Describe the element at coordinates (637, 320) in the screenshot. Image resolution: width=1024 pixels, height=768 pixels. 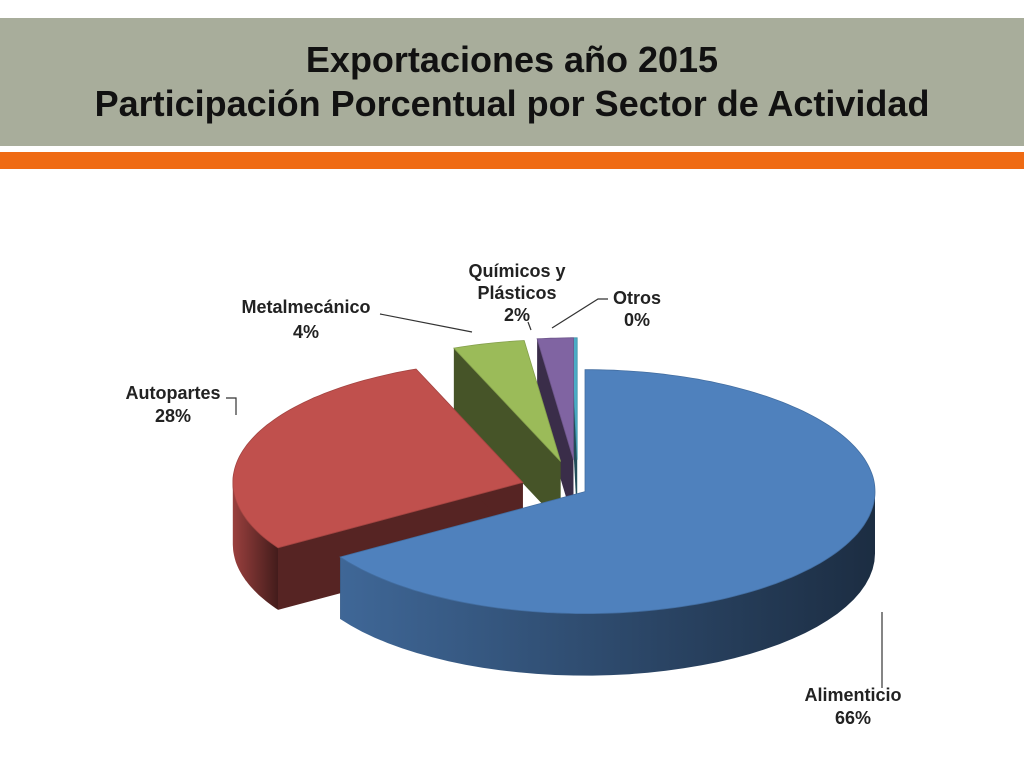
I see `label-otros-pct: 0%` at that location.